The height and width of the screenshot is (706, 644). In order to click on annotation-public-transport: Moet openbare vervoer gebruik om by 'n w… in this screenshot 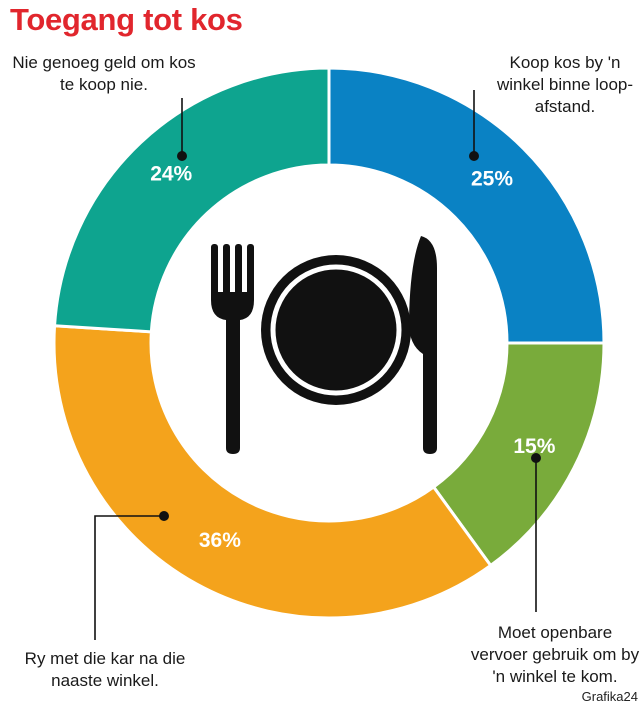, I will do `click(555, 654)`.